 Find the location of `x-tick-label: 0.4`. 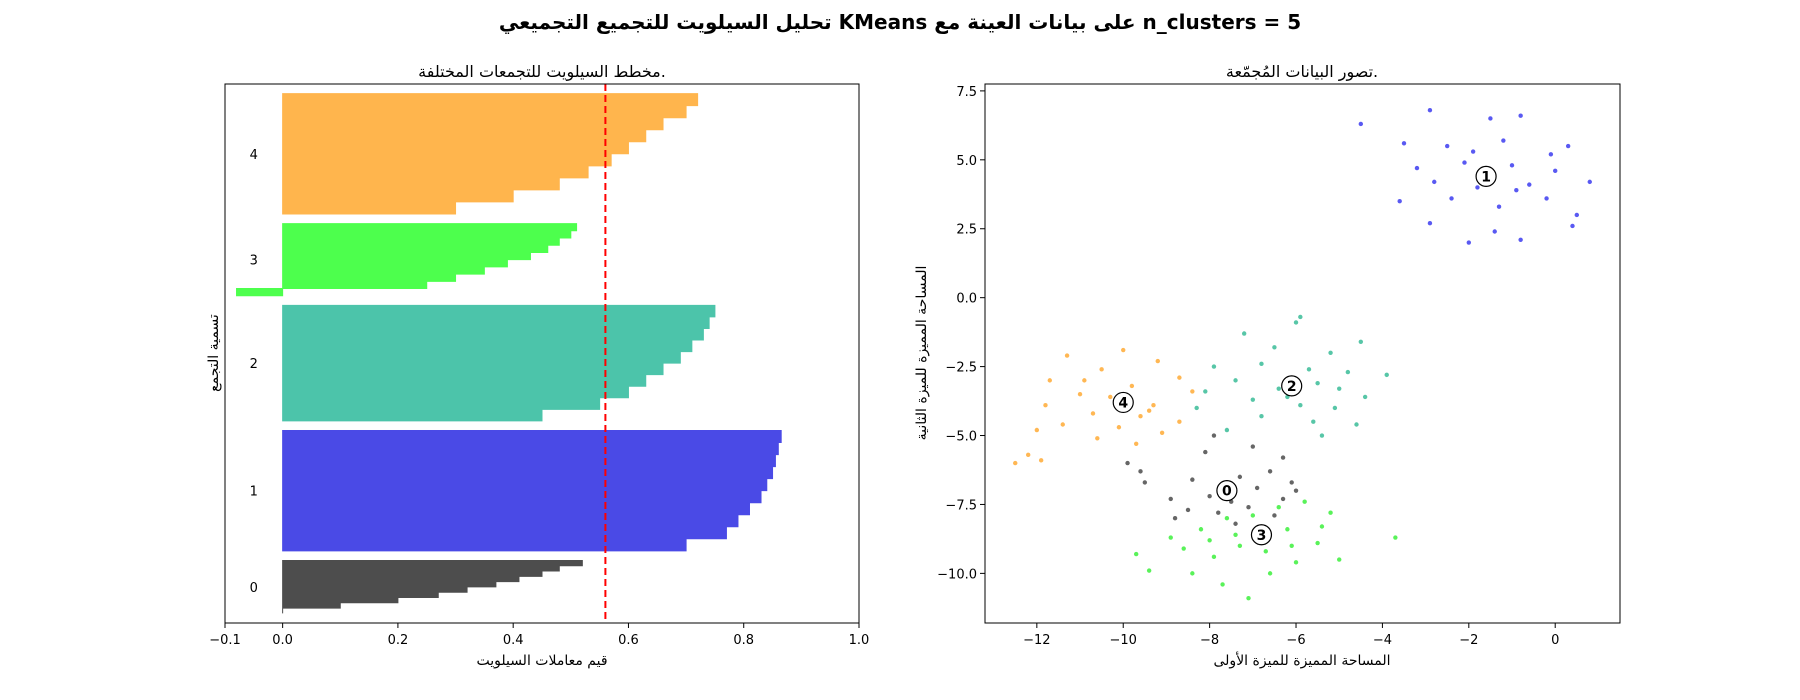

x-tick-label: 0.4 is located at coordinates (513, 640).